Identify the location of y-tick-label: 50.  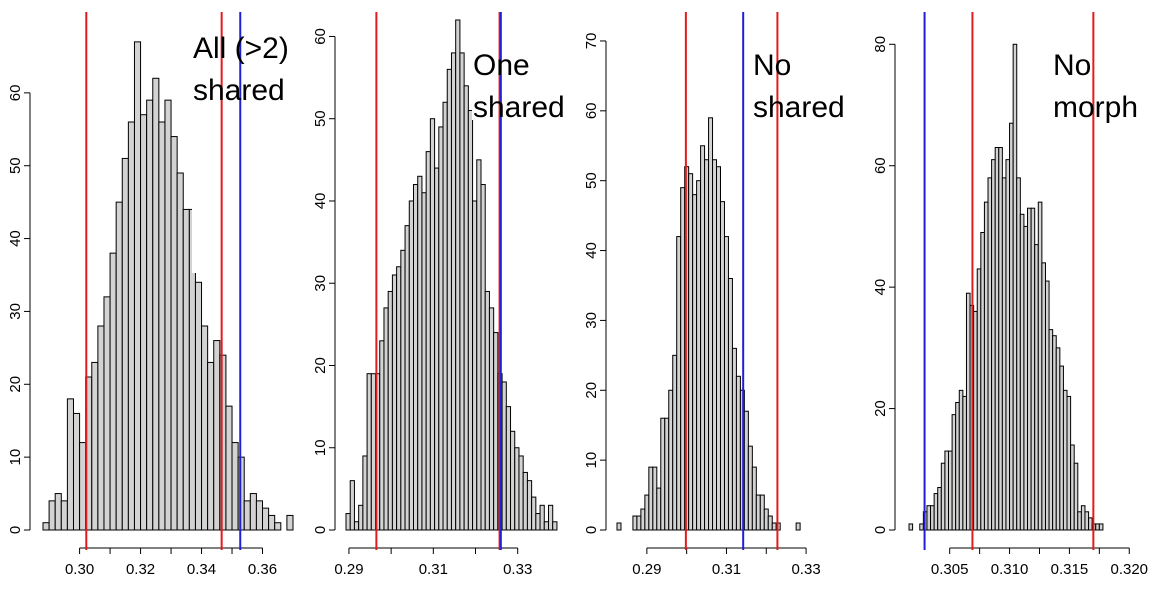
(15, 165).